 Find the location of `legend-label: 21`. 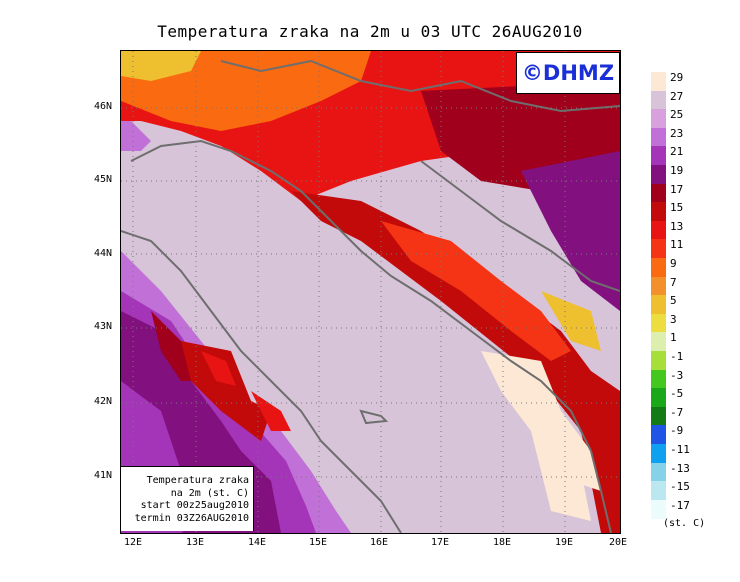

legend-label: 21 is located at coordinates (677, 152).